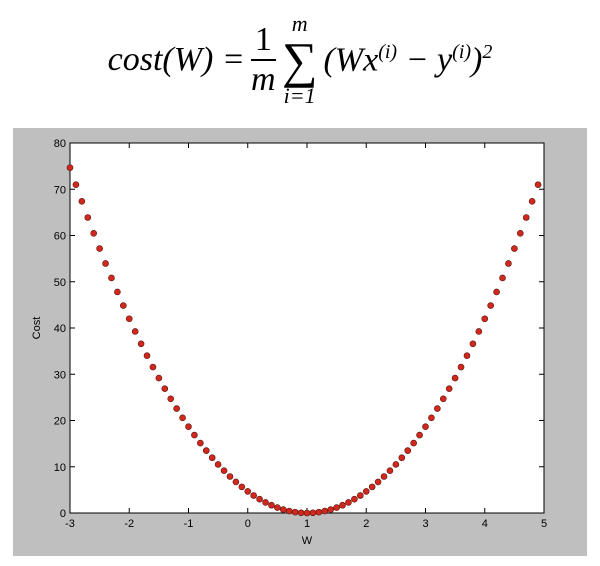  I want to click on denominator: m, so click(263, 79).